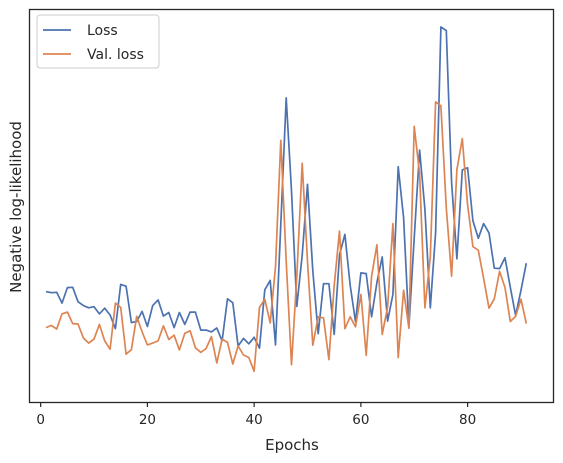  Describe the element at coordinates (360, 420) in the screenshot. I see `x-tick-label: 60` at that location.